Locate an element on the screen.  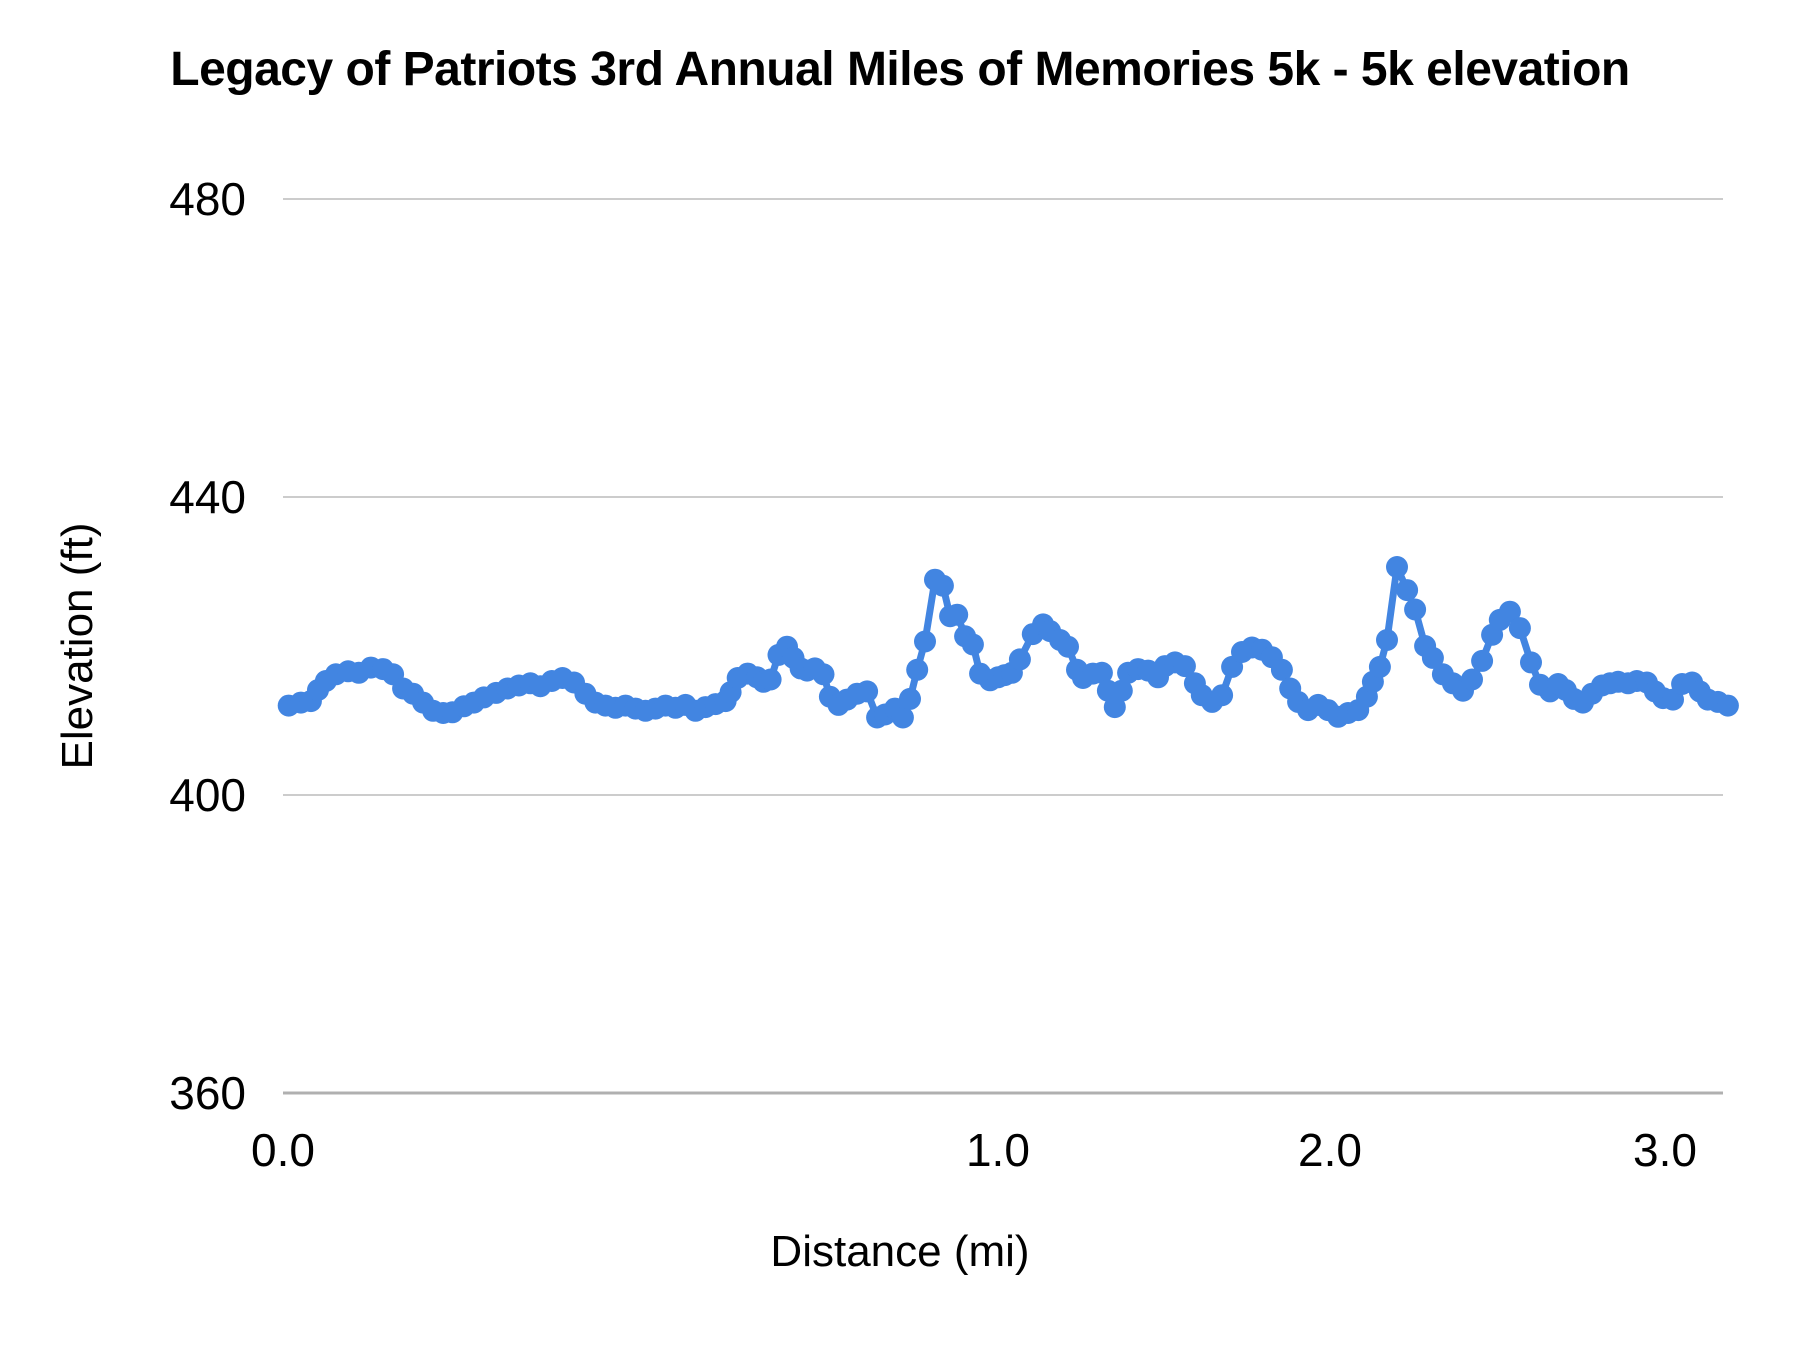
y-tick-label: 480 is located at coordinates (207, 199).